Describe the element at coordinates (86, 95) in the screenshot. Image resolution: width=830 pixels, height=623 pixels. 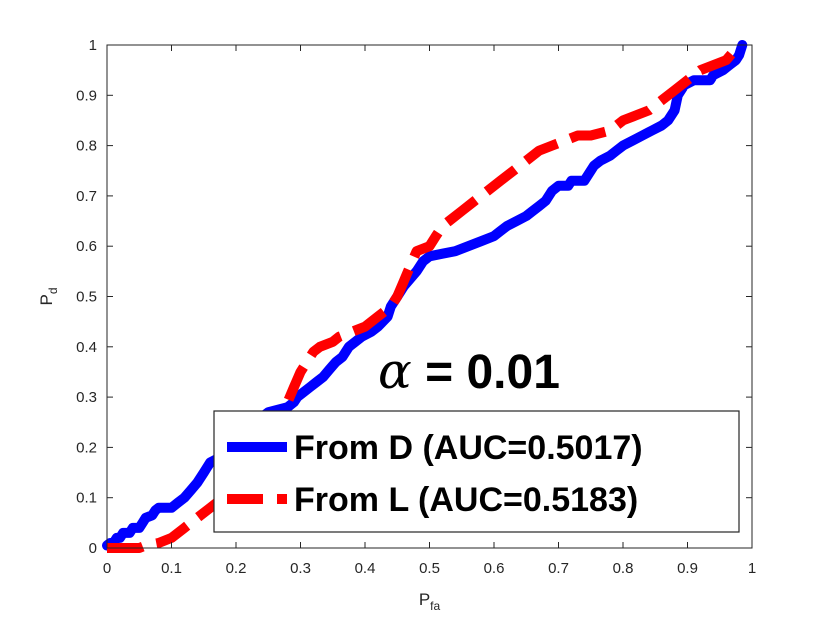
I see `y-tick-label: 0.9` at that location.